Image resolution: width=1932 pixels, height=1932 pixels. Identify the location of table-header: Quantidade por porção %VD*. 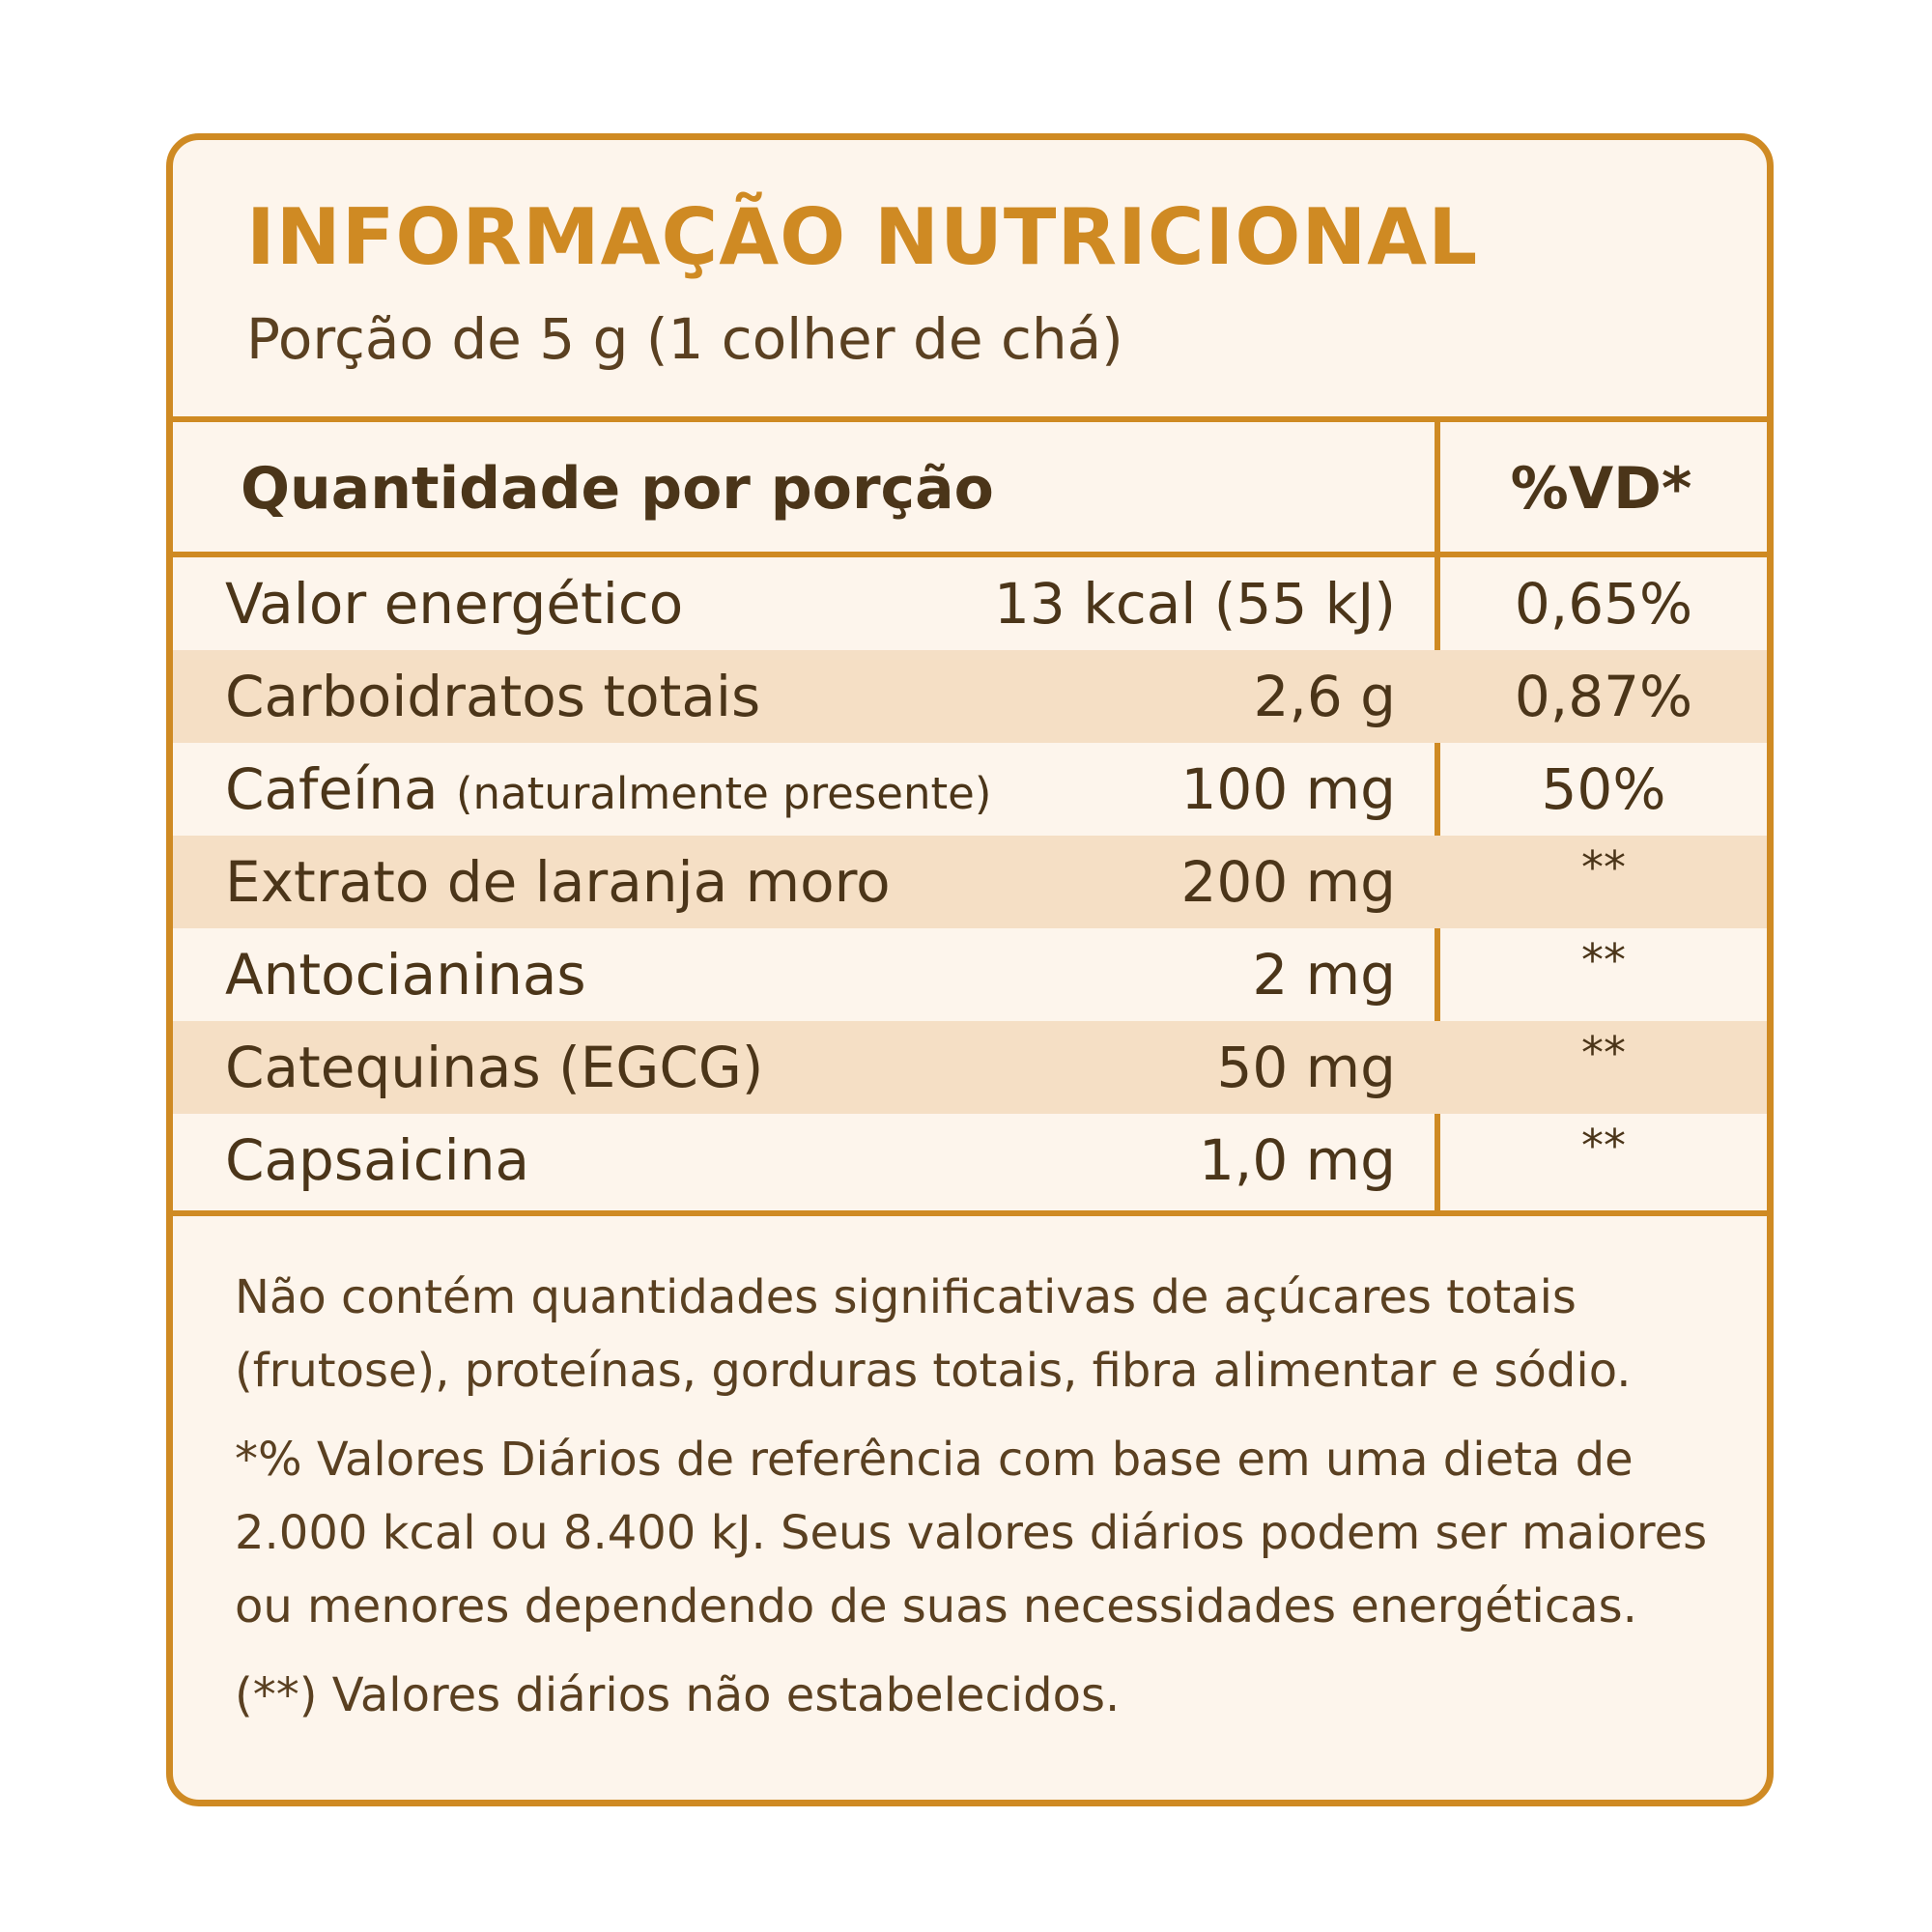
(970, 489).